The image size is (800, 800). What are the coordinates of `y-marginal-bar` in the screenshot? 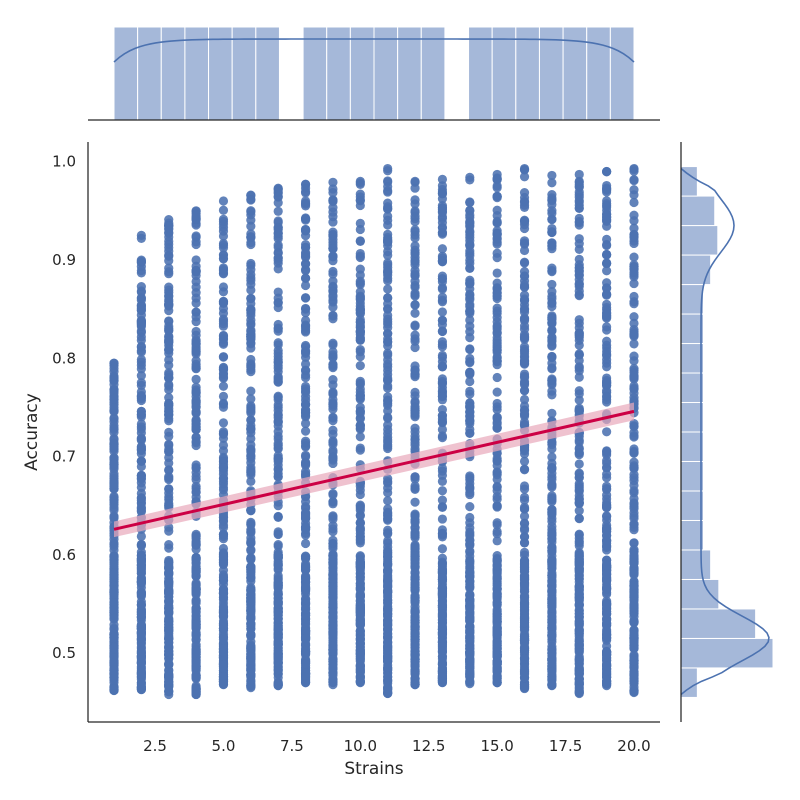 It's located at (692, 299).